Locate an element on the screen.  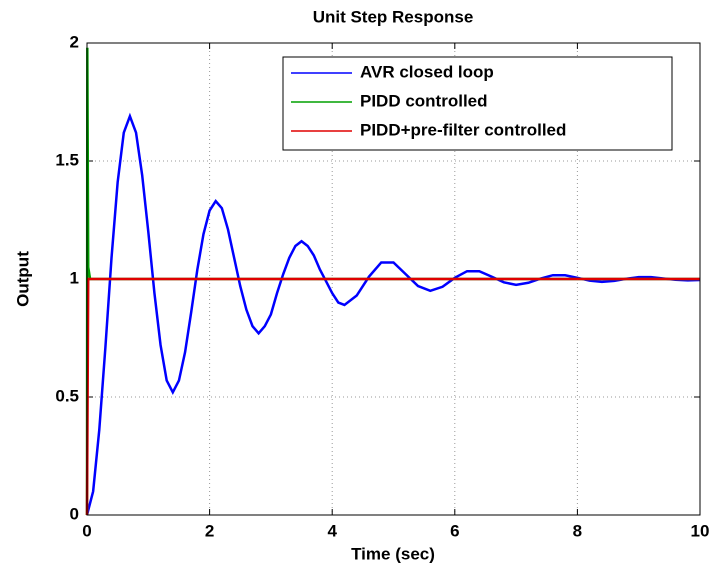
chart-title: Unit Step Response is located at coordinates (393, 16).